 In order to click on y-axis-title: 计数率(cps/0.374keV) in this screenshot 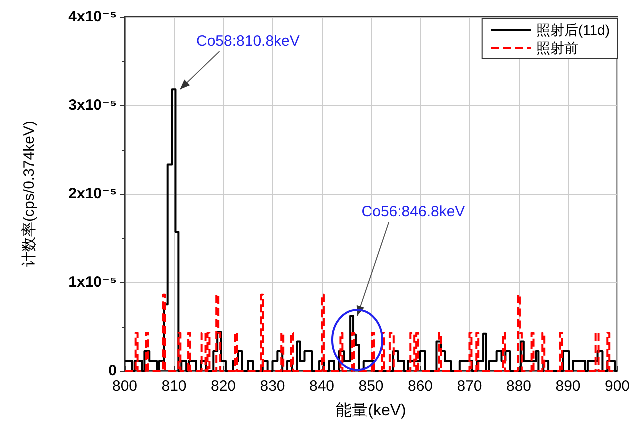, I will do `click(29, 194)`.